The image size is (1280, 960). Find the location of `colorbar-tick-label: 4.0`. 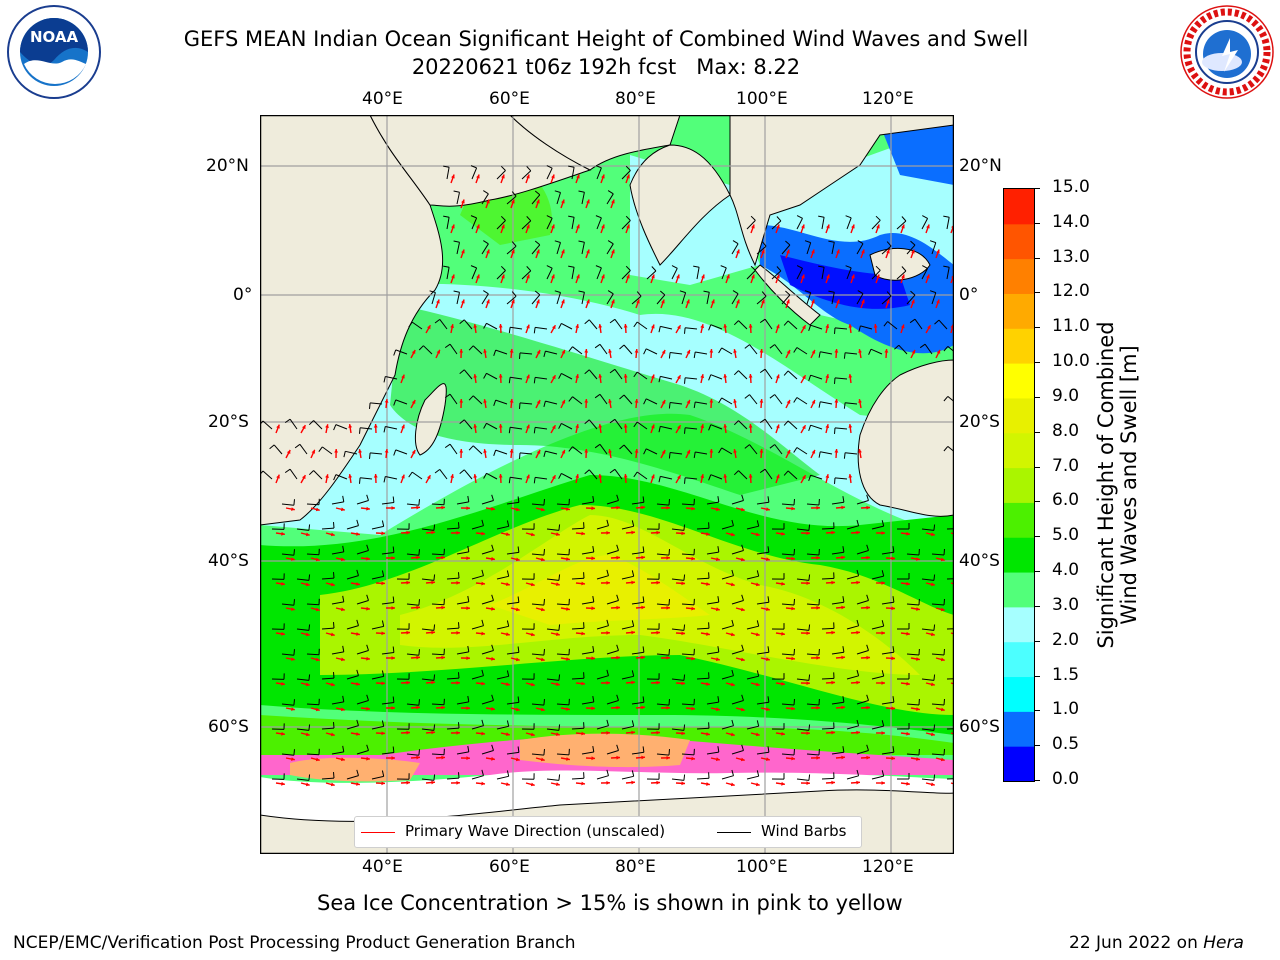

colorbar-tick-label: 4.0 is located at coordinates (1066, 570).